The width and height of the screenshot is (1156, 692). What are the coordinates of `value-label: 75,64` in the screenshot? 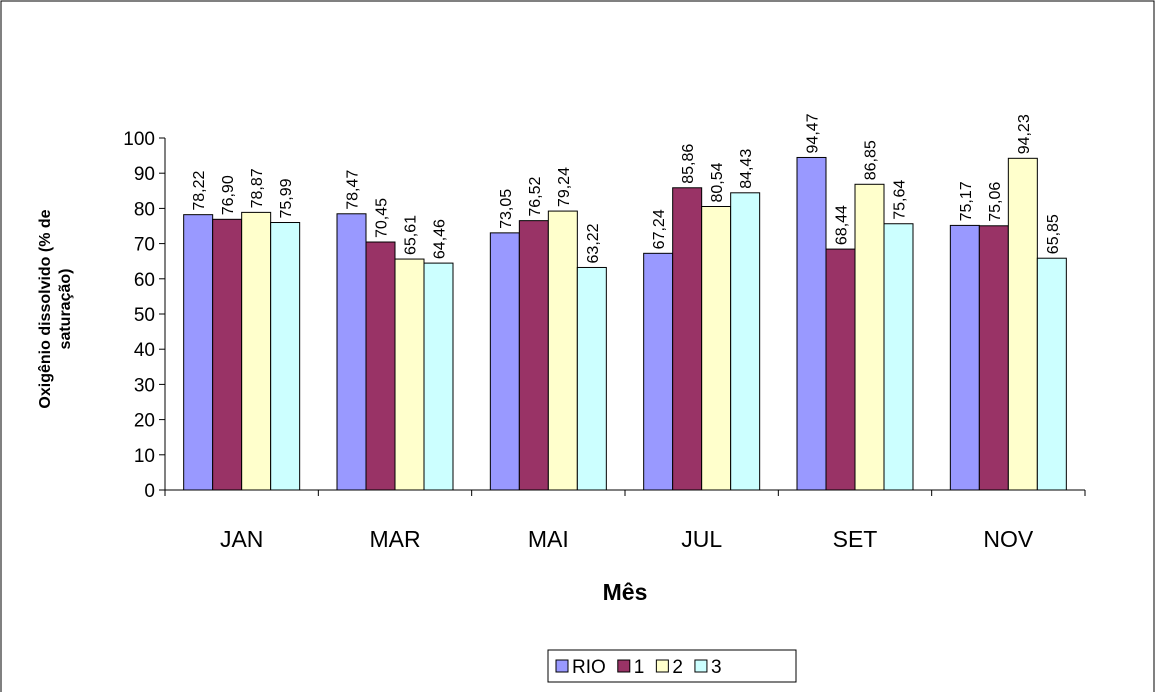 It's located at (900, 200).